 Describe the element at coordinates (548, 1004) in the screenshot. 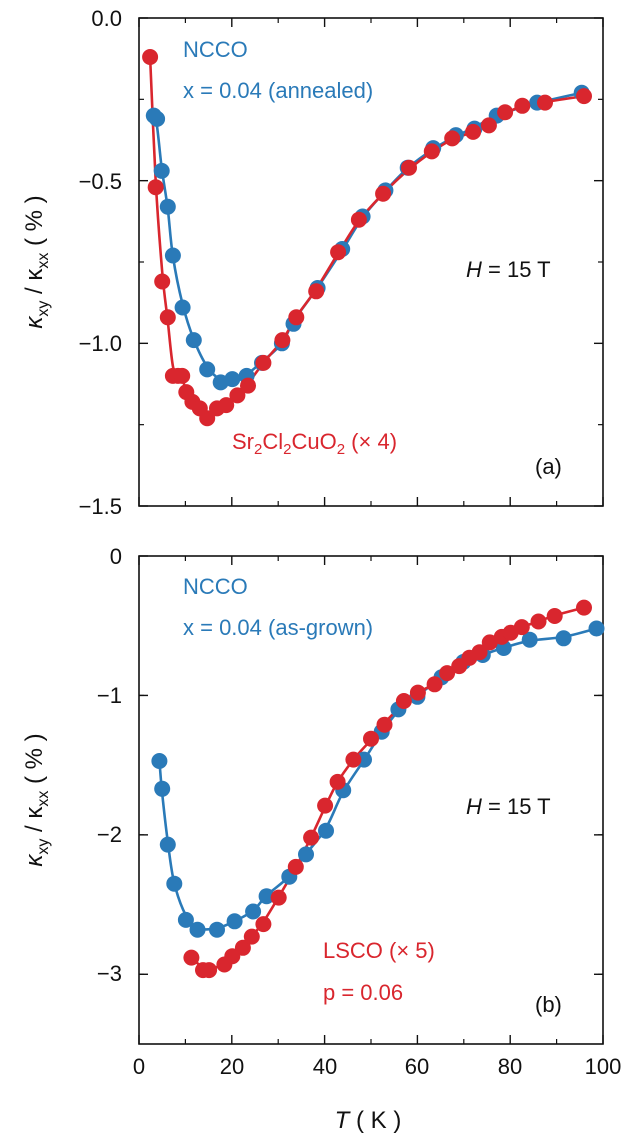

I see `panel-label-b: (b)` at that location.